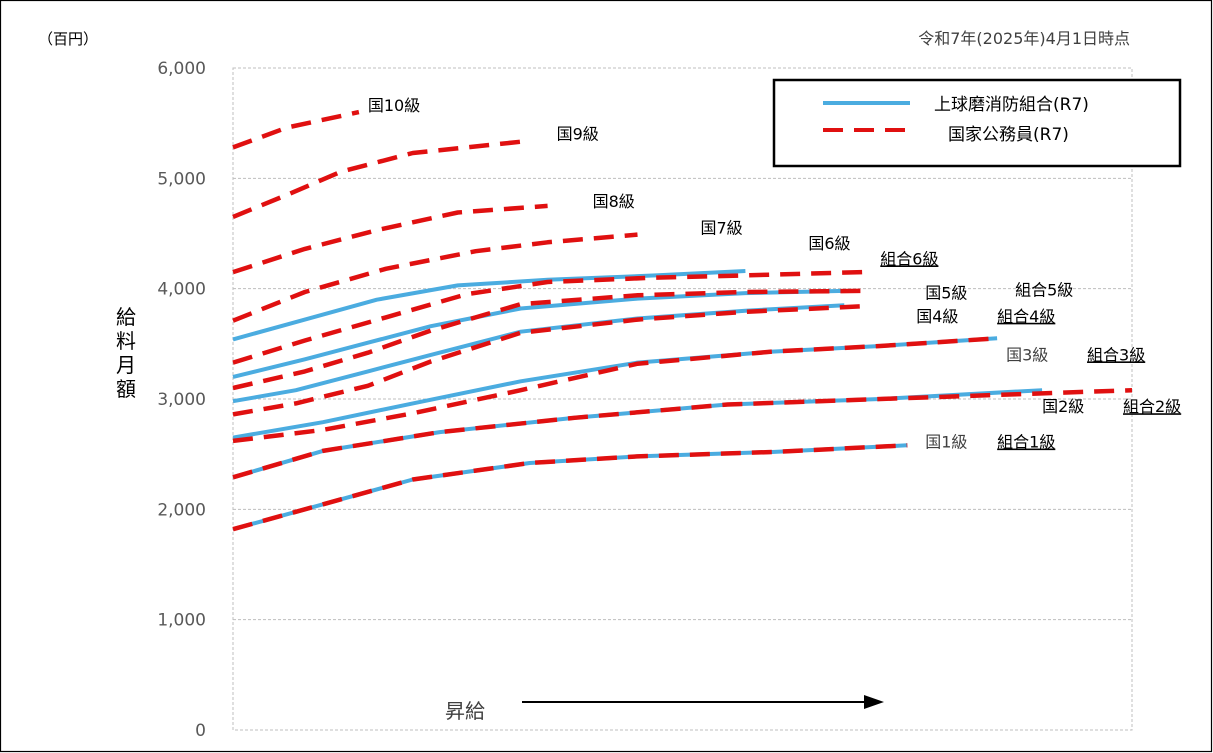 This screenshot has height=753, width=1213. I want to click on series-line-組合6級, so click(489, 305).